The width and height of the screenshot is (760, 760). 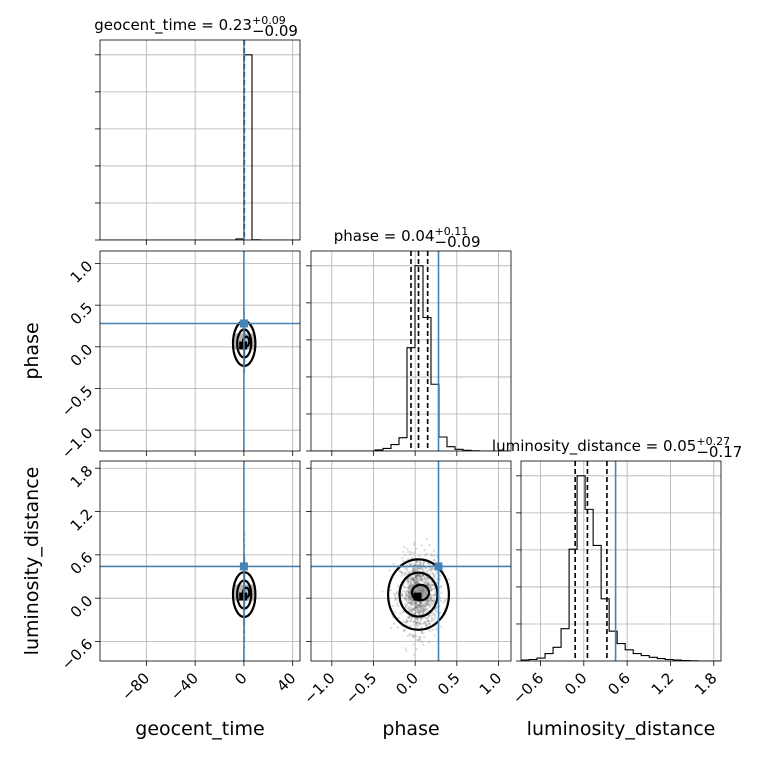 I want to click on histogram-phase, so click(x=411, y=358).